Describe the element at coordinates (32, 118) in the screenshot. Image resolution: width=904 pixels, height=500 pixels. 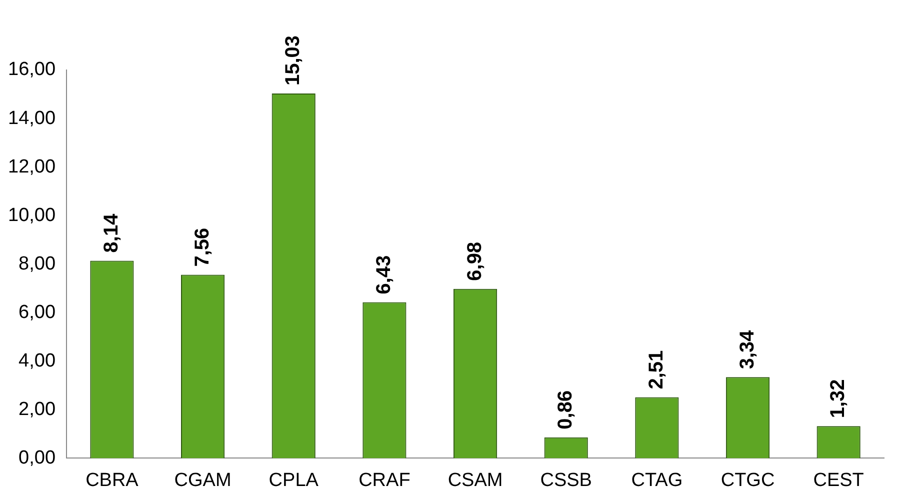
I see `y-tick-label: 14,00` at that location.